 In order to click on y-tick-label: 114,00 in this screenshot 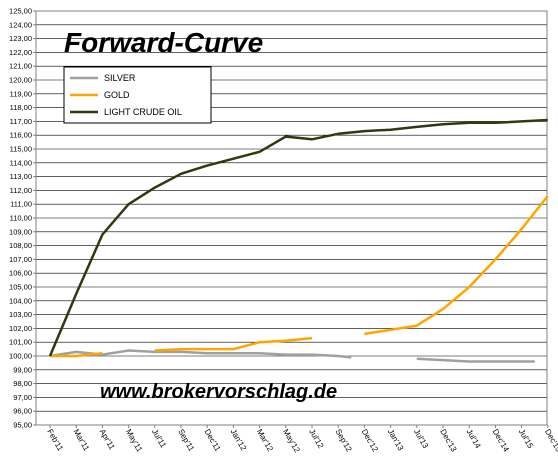, I will do `click(21, 162)`.